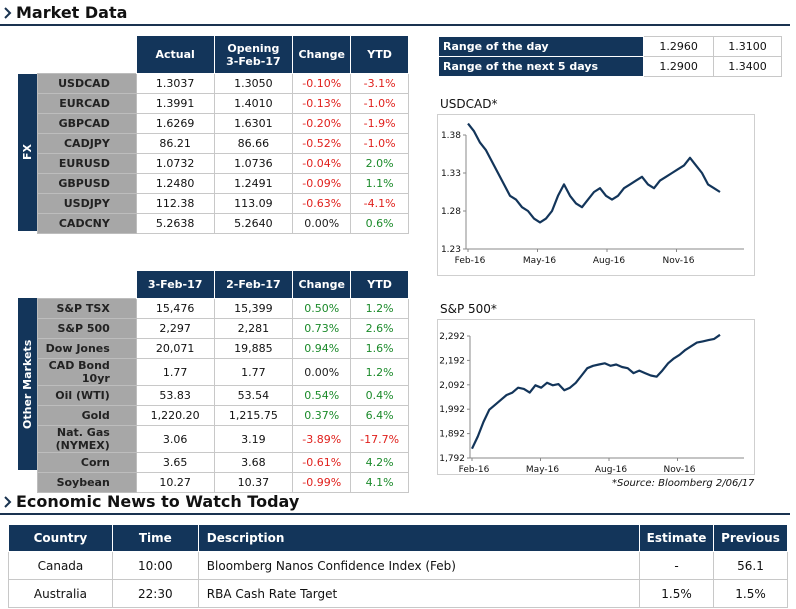 This screenshot has height=609, width=796. I want to click on market-row: S&P 500 2,297 2,281 0.73% 2.6%, so click(223, 328).